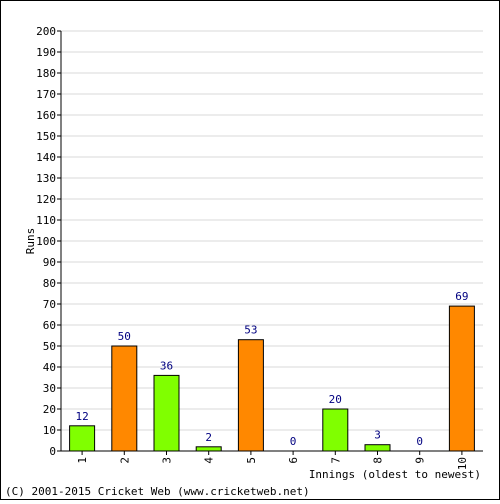 The height and width of the screenshot is (504, 500). Describe the element at coordinates (293, 460) in the screenshot. I see `x-tick-label: 6` at that location.